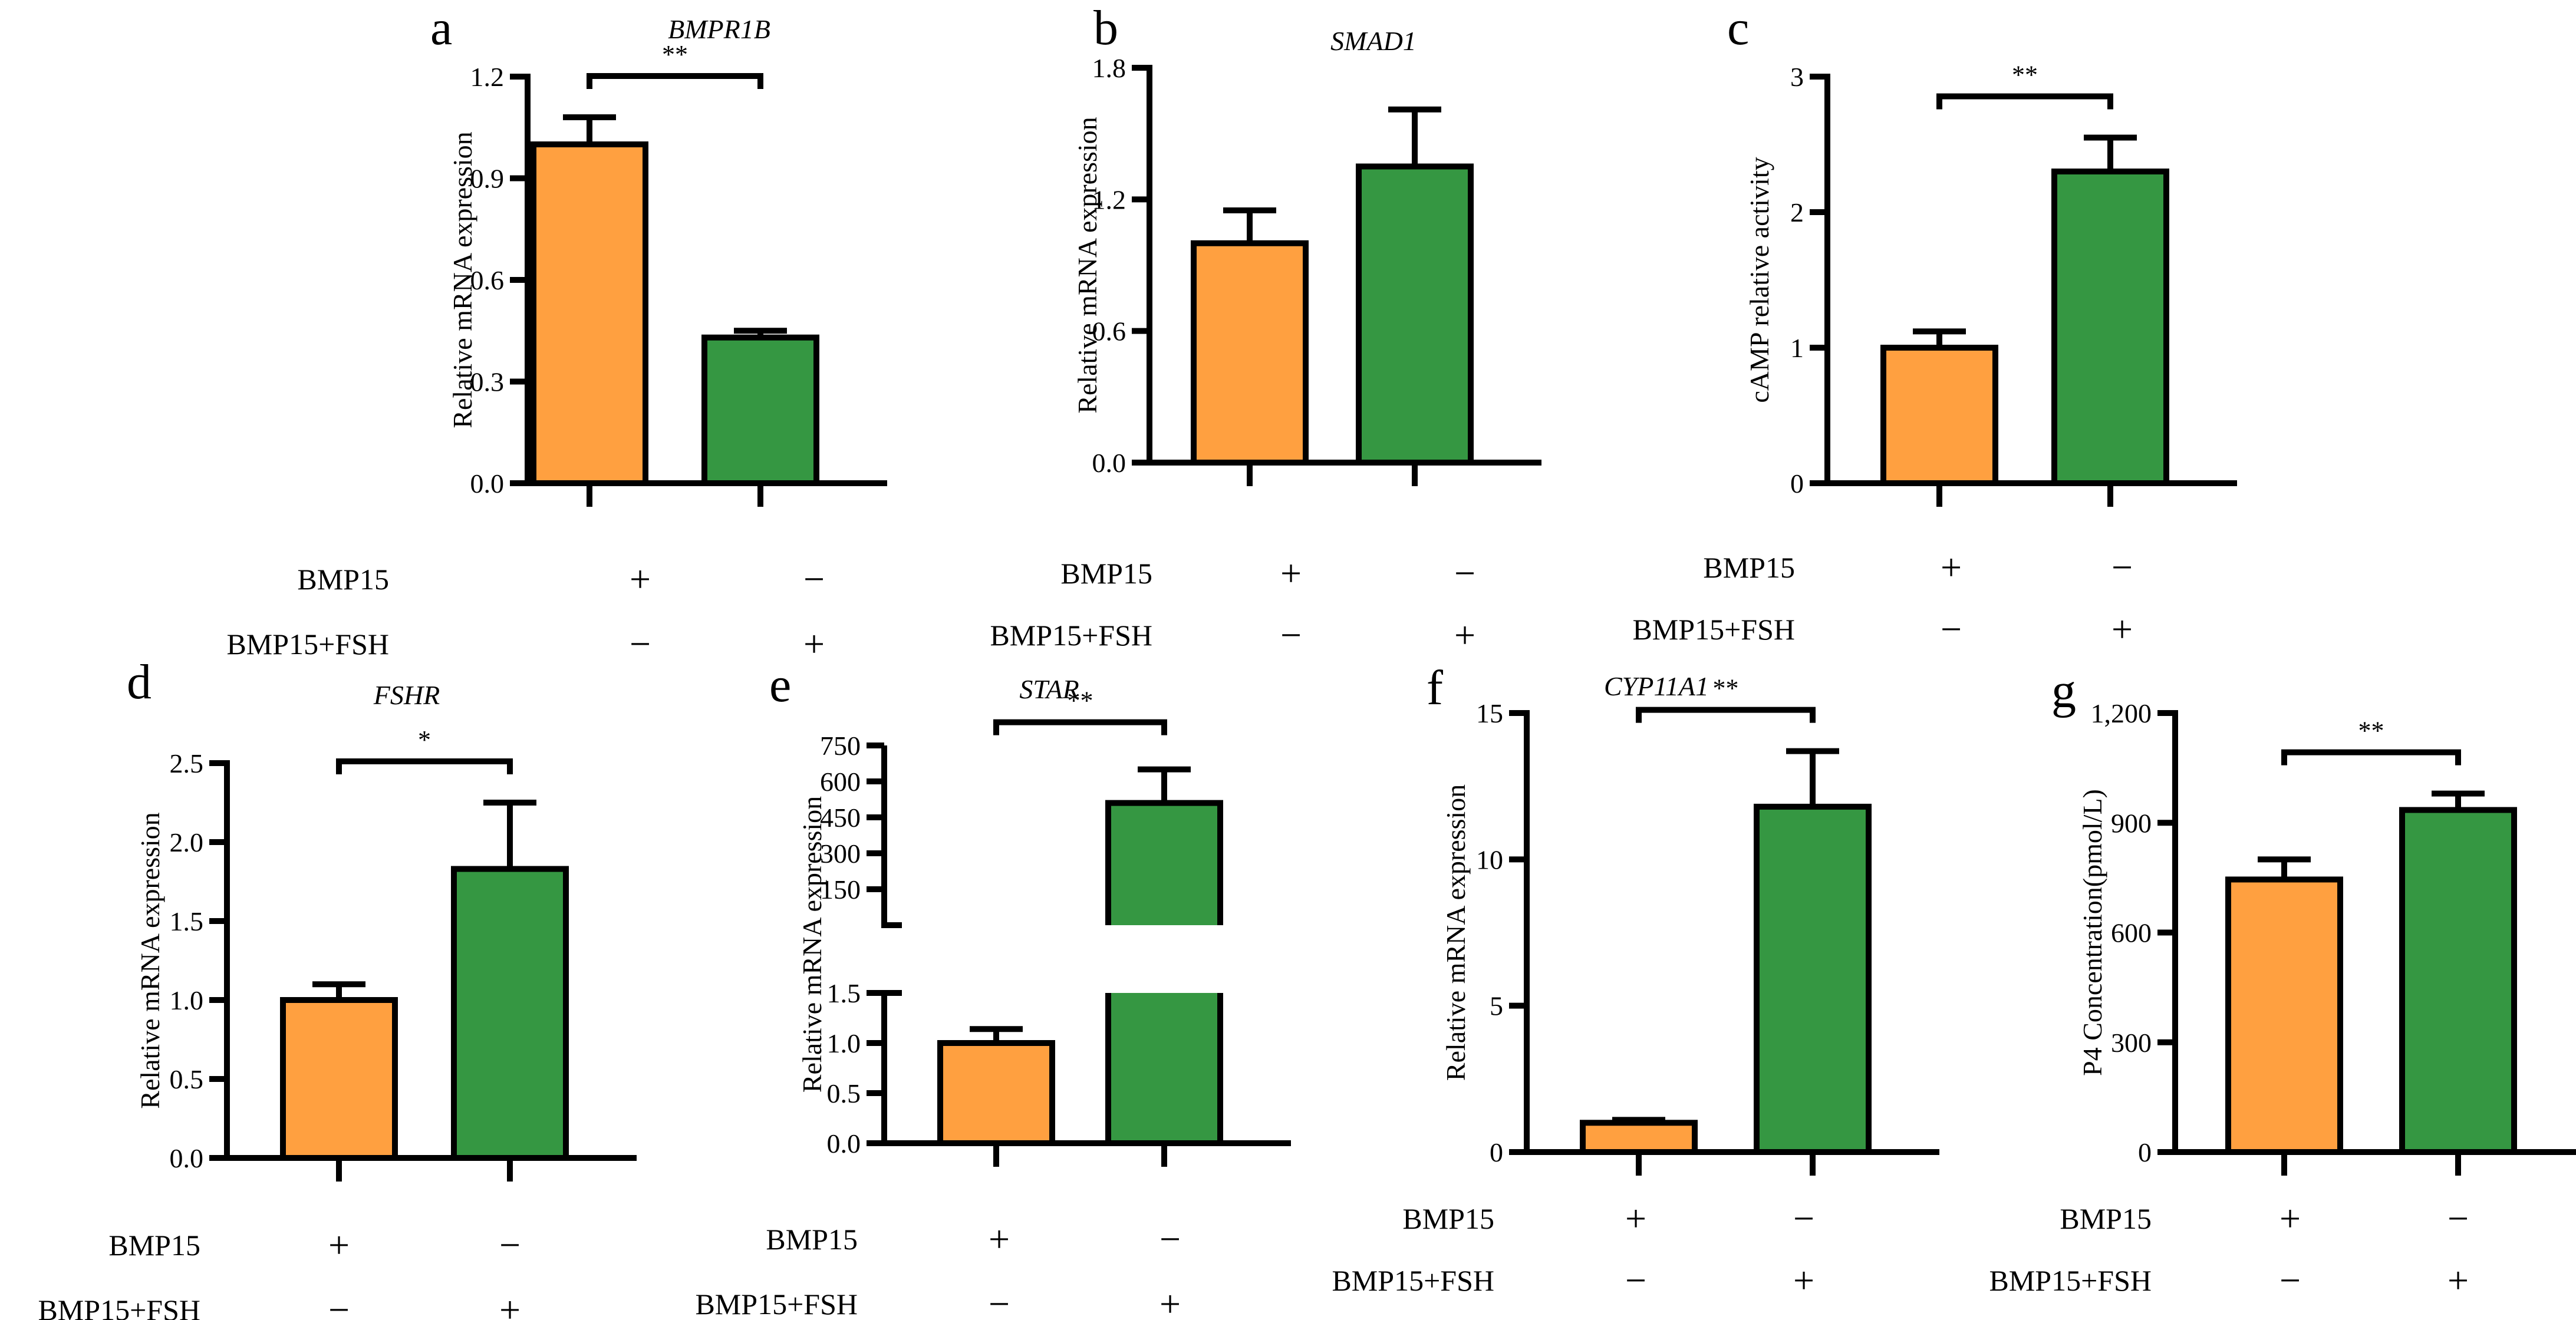 The image size is (2576, 1320). What do you see at coordinates (1656, 686) in the screenshot?
I see `panel-title: CYP11A1` at bounding box center [1656, 686].